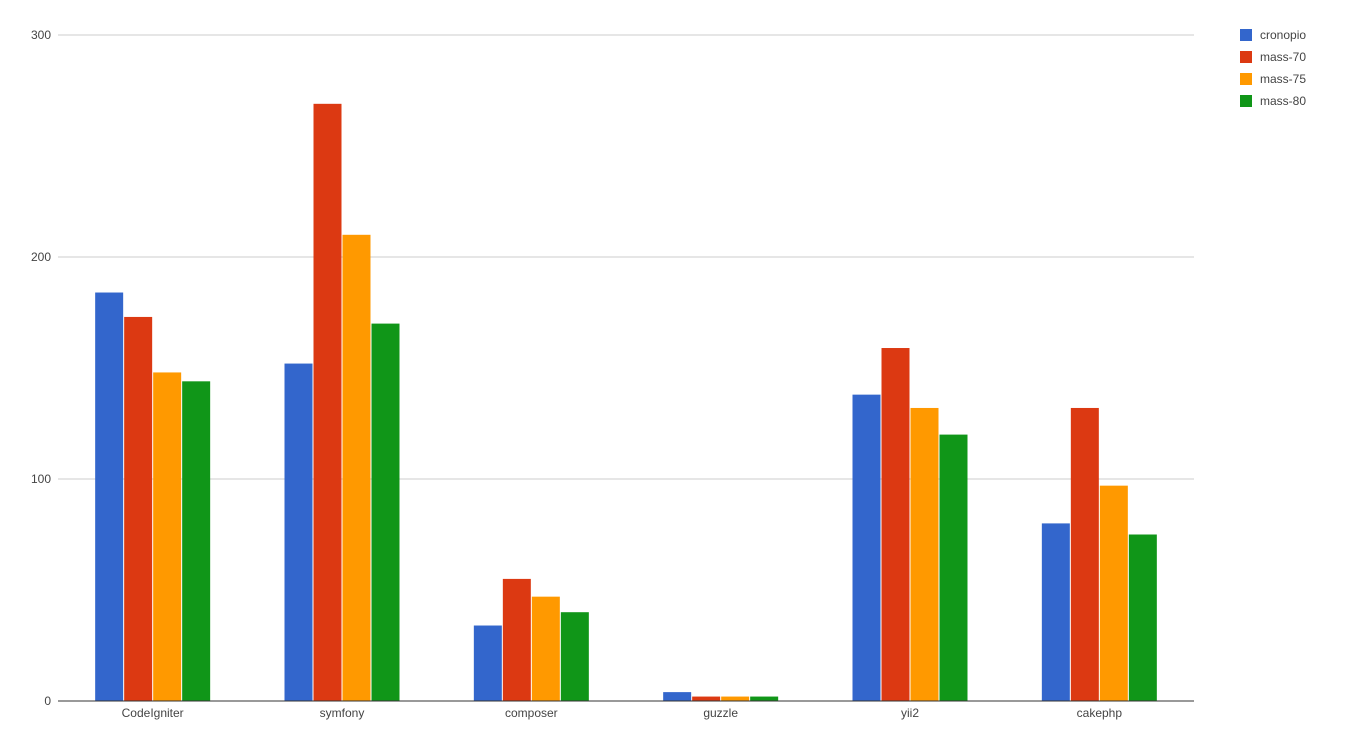  I want to click on x-tick-label: symfony, so click(342, 713).